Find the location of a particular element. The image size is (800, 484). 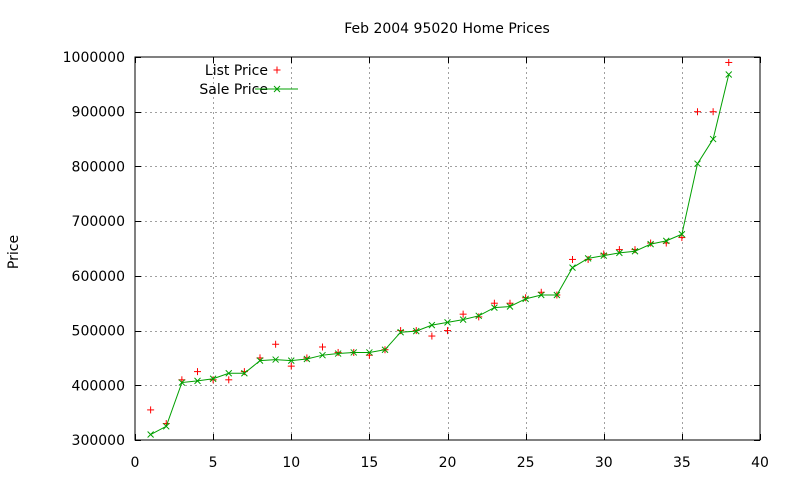

y-tick-label: 300000 is located at coordinates (98, 441).